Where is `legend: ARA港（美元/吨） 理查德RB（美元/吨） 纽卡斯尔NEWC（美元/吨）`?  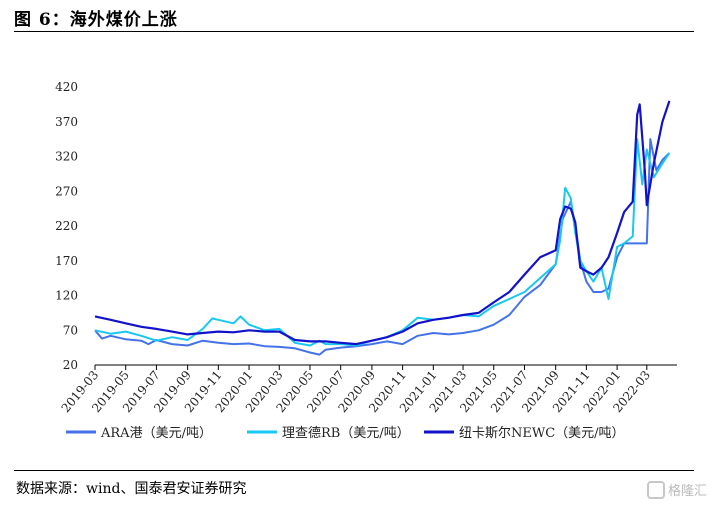 legend: ARA港（美元/吨） 理查德RB（美元/吨） 纽卡斯尔NEWC（美元/吨） is located at coordinates (345, 433).